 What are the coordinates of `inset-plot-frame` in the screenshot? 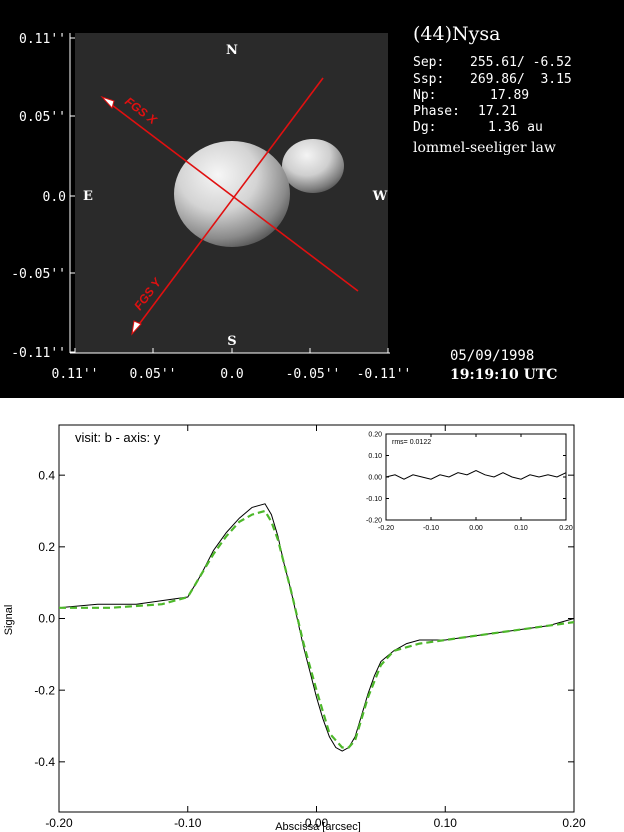 It's located at (476, 477).